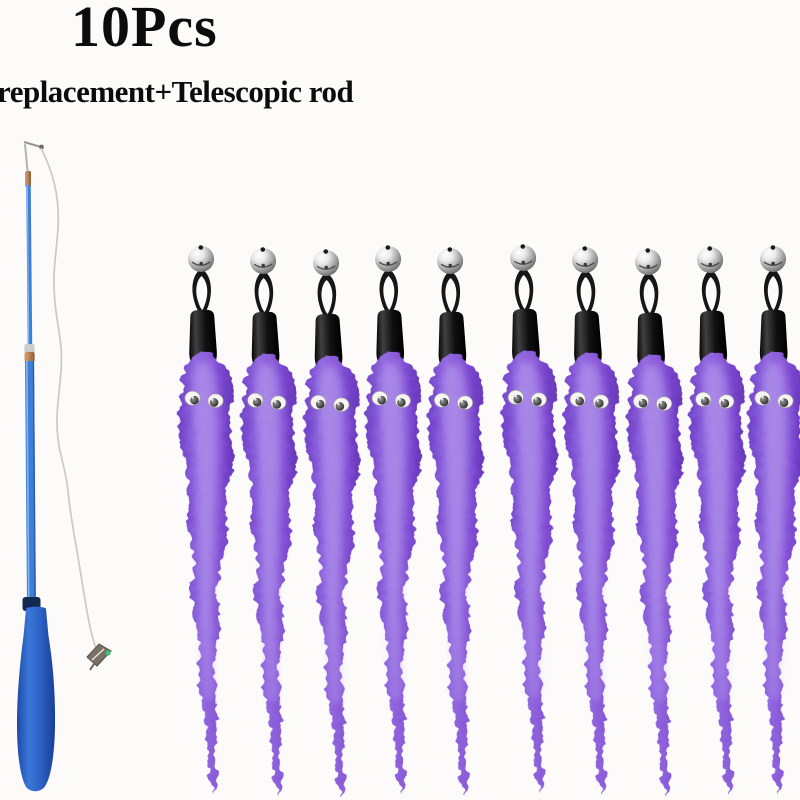 This screenshot has width=800, height=800. I want to click on rod-ferrule-top, so click(28, 179).